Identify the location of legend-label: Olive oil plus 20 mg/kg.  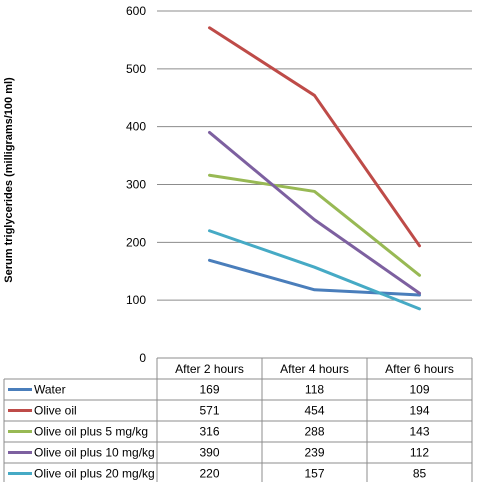
(94, 474).